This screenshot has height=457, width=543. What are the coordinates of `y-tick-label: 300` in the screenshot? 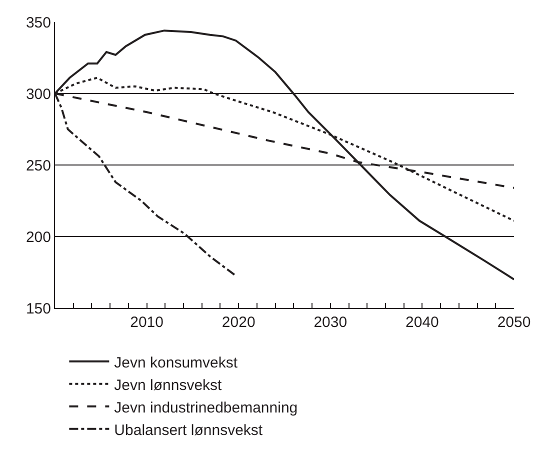 It's located at (38, 94).